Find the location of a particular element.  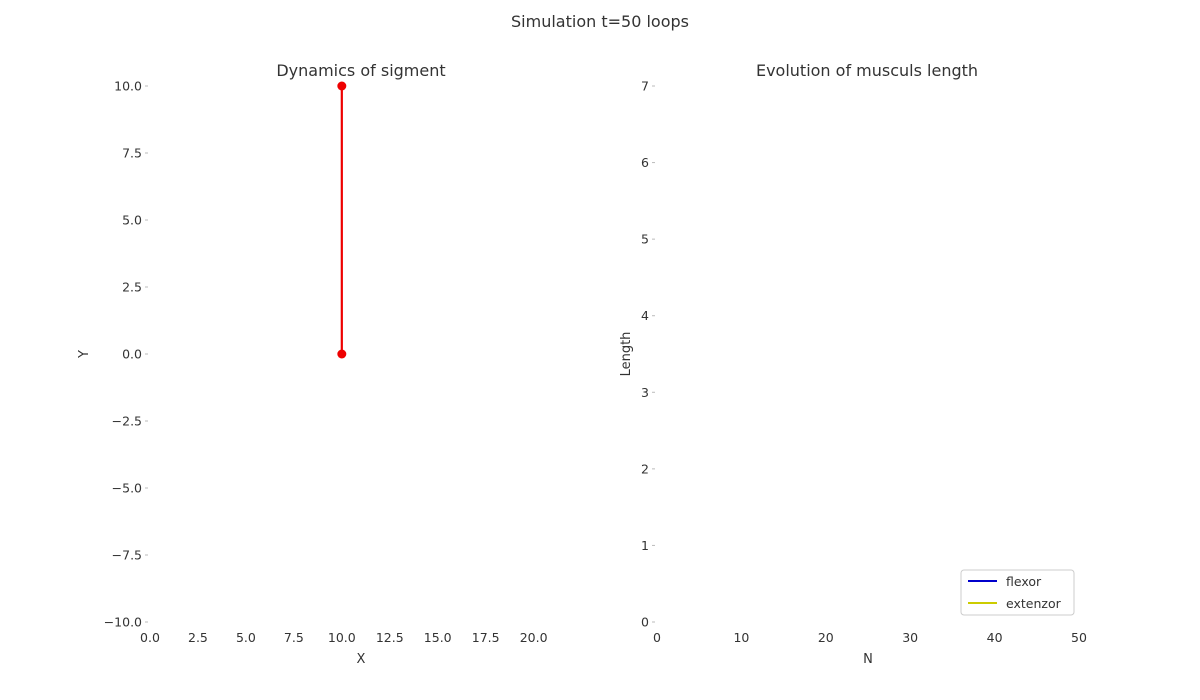

muscle-xtick-label: 50 is located at coordinates (1079, 637).